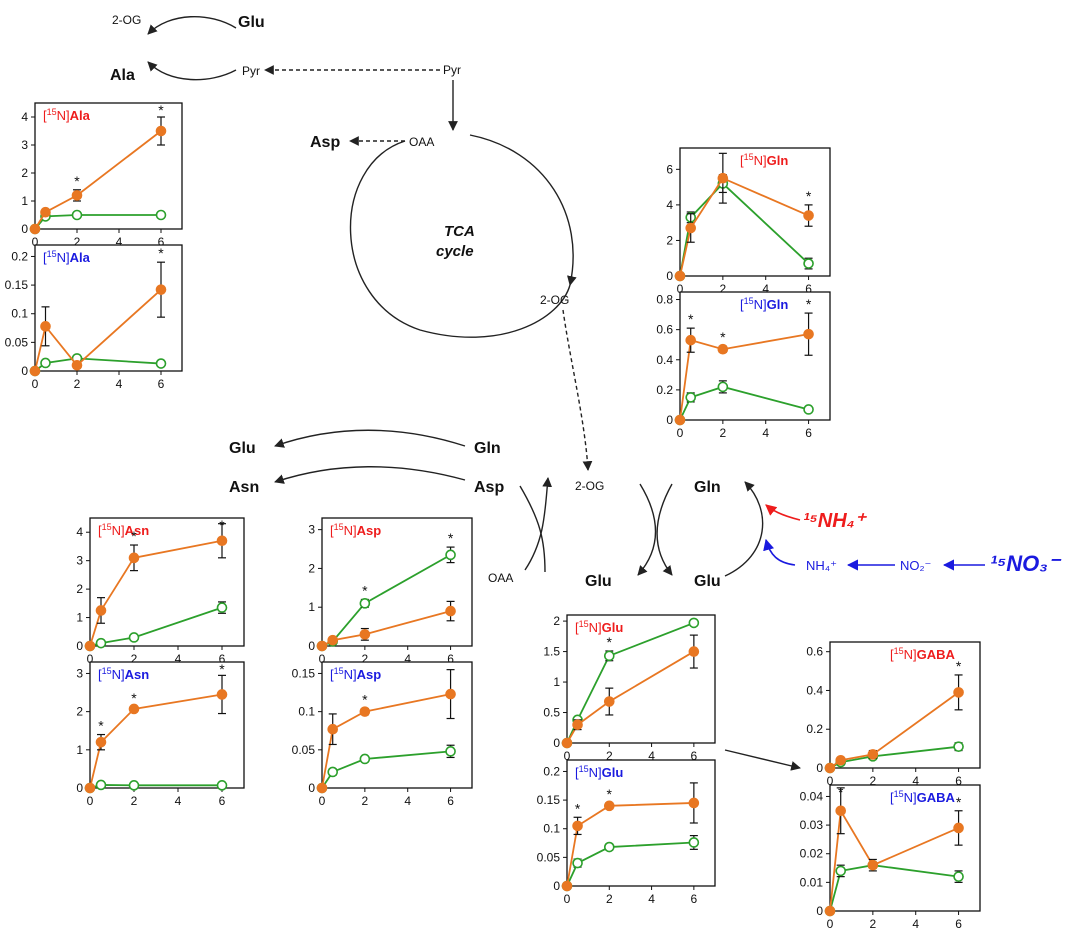 This screenshot has height=934, width=1065. I want to click on node-ala: Ala, so click(122, 75).